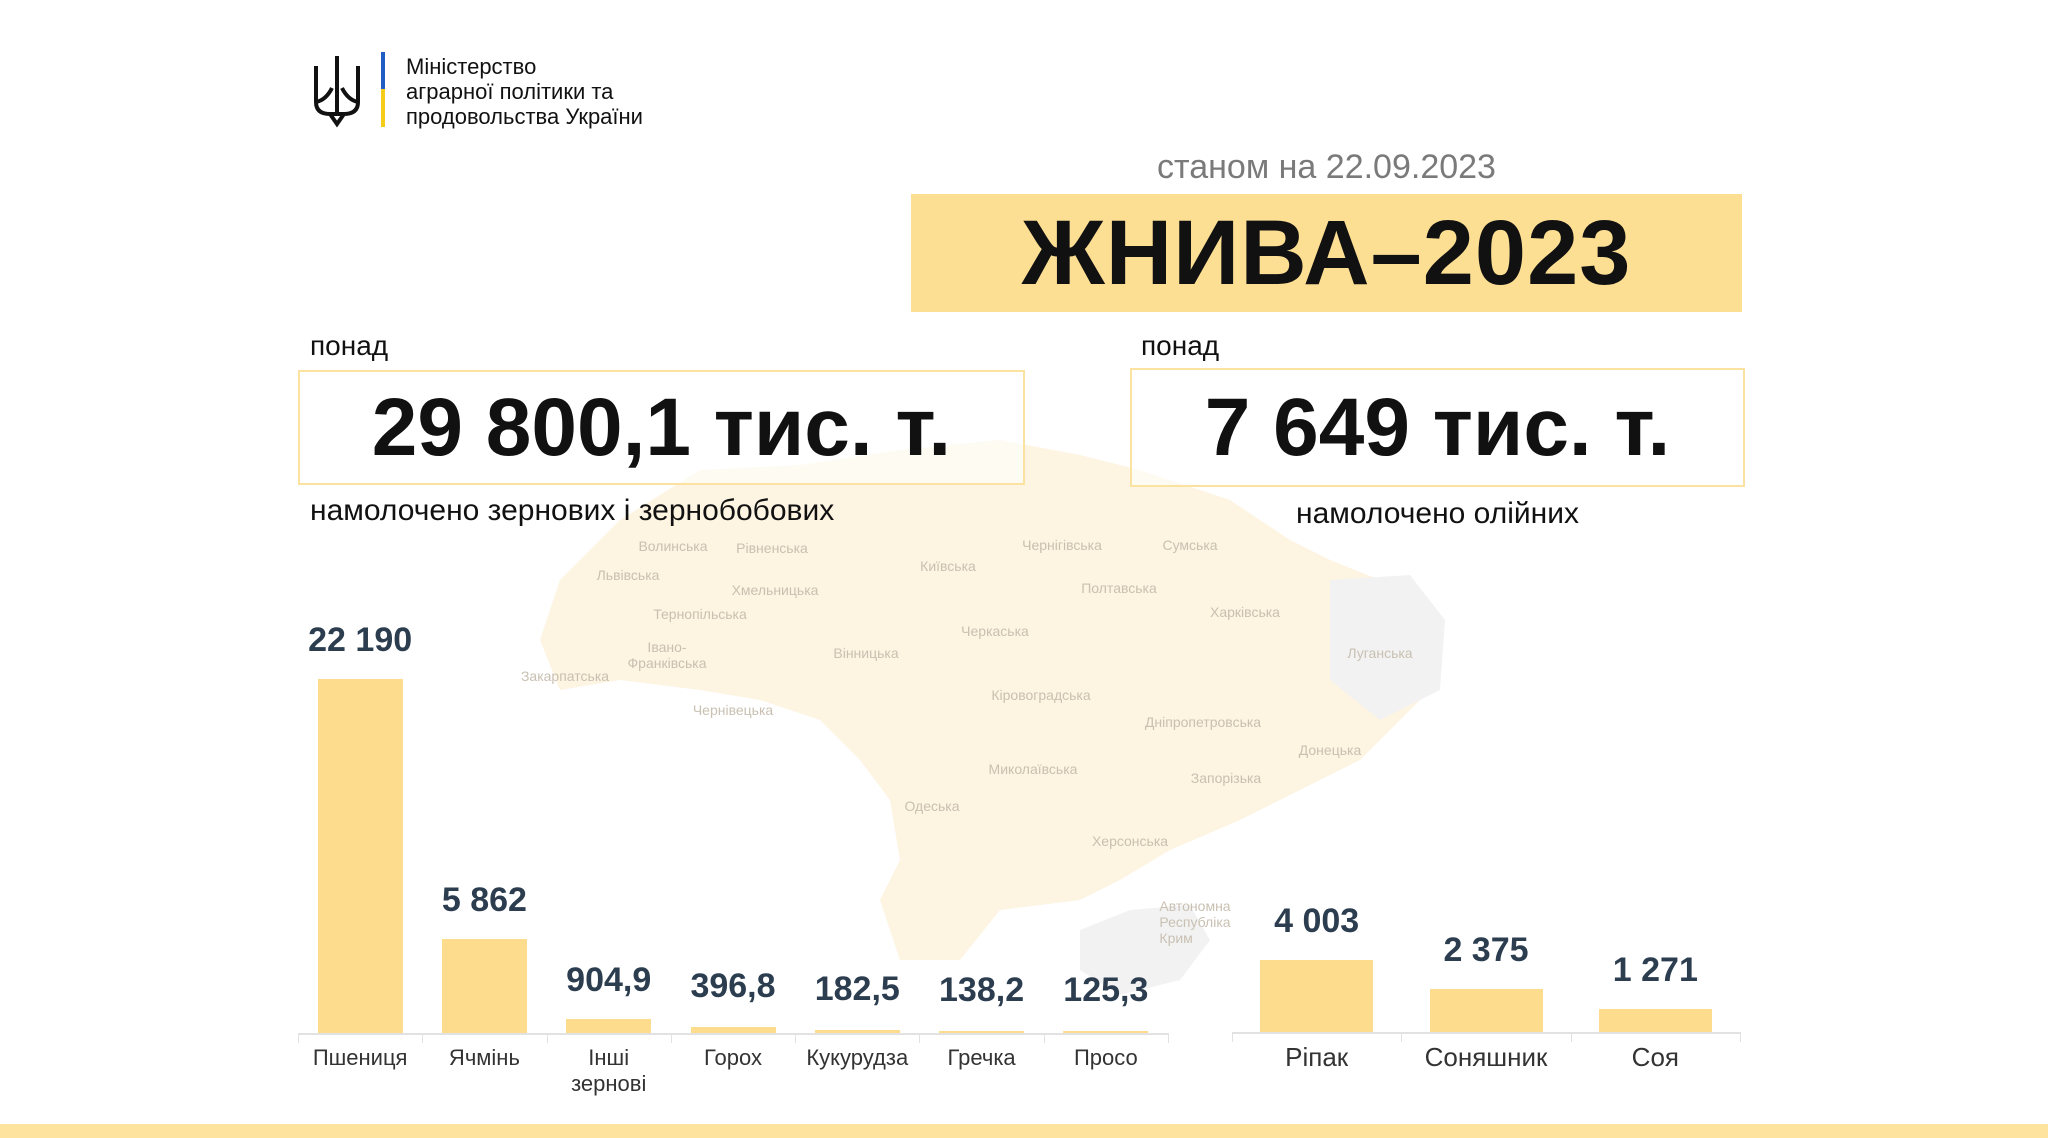 The image size is (2048, 1138). Describe the element at coordinates (337, 92) in the screenshot. I see `trident-icon` at that location.